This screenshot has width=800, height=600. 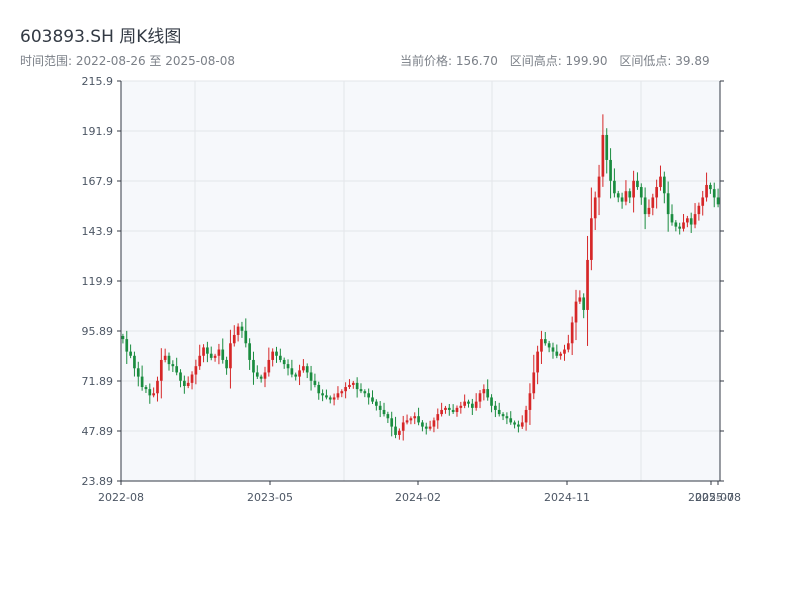 What do you see at coordinates (98, 181) in the screenshot?
I see `y-tick-label: 167.9` at bounding box center [98, 181].